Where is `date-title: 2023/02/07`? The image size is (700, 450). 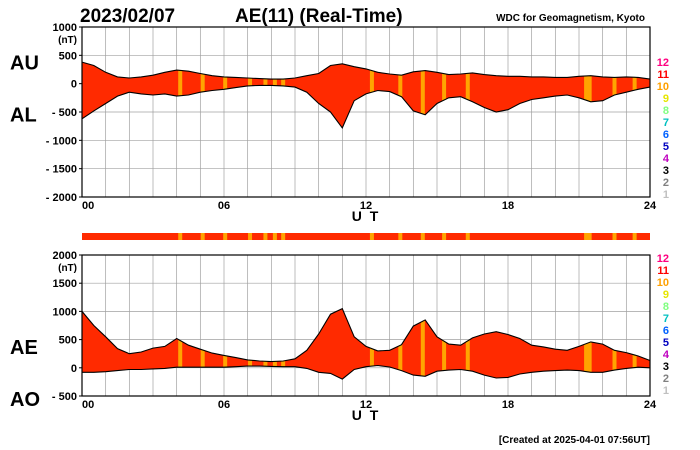
date-title: 2023/02/07 is located at coordinates (127, 16).